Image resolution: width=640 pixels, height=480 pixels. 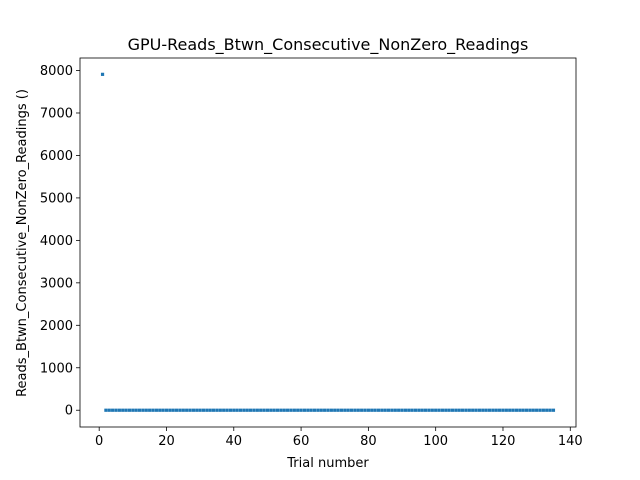 What do you see at coordinates (56, 71) in the screenshot?
I see `y-tick-label: 8000` at bounding box center [56, 71].